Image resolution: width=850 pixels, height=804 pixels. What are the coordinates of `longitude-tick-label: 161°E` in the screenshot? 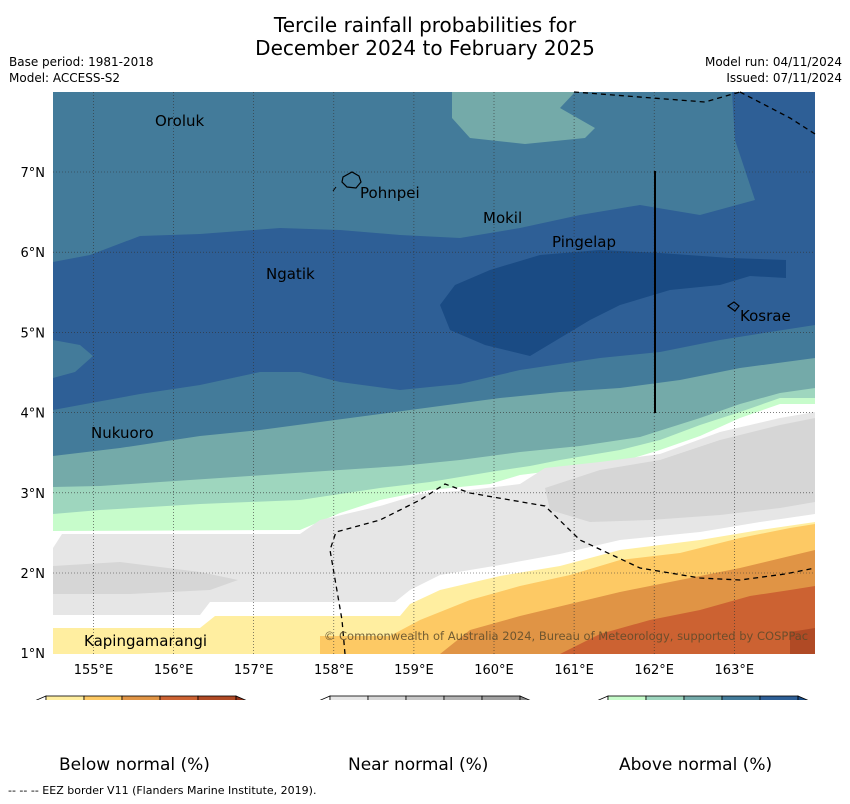 It's located at (574, 670).